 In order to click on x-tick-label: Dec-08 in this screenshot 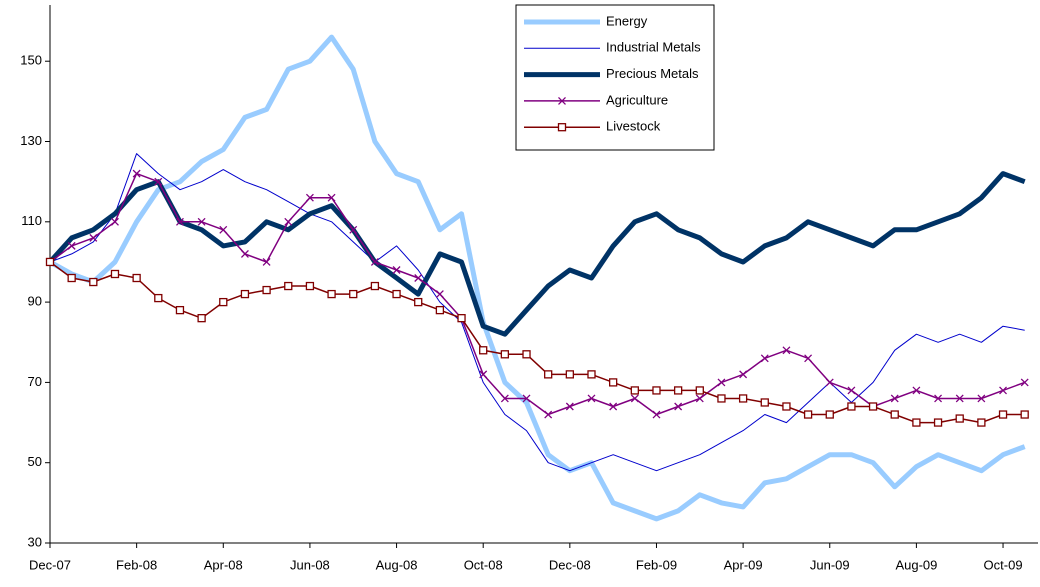, I will do `click(570, 564)`.